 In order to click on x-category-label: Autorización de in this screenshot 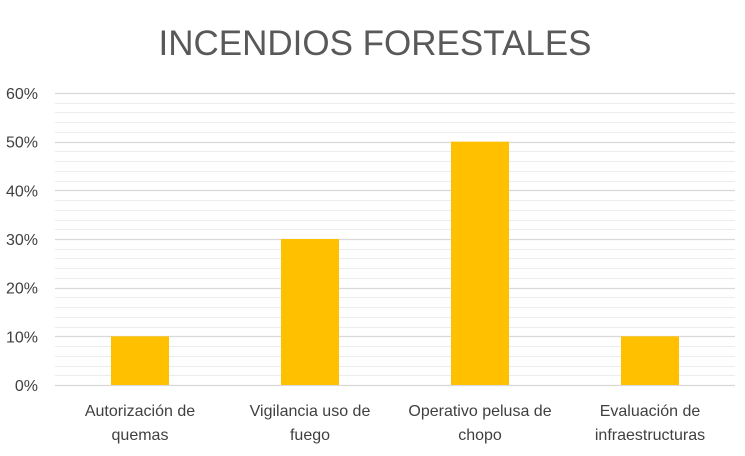, I will do `click(140, 411)`.